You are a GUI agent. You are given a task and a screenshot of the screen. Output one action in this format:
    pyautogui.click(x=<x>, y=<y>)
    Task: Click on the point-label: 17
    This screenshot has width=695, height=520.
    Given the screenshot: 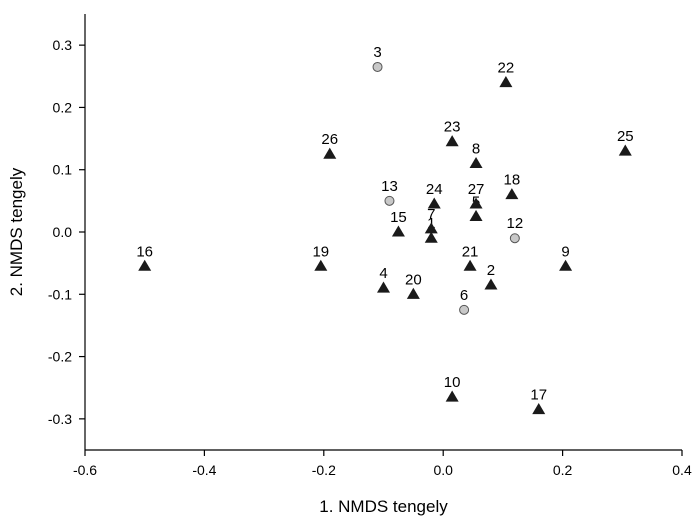 What is the action you would take?
    pyautogui.click(x=538, y=395)
    